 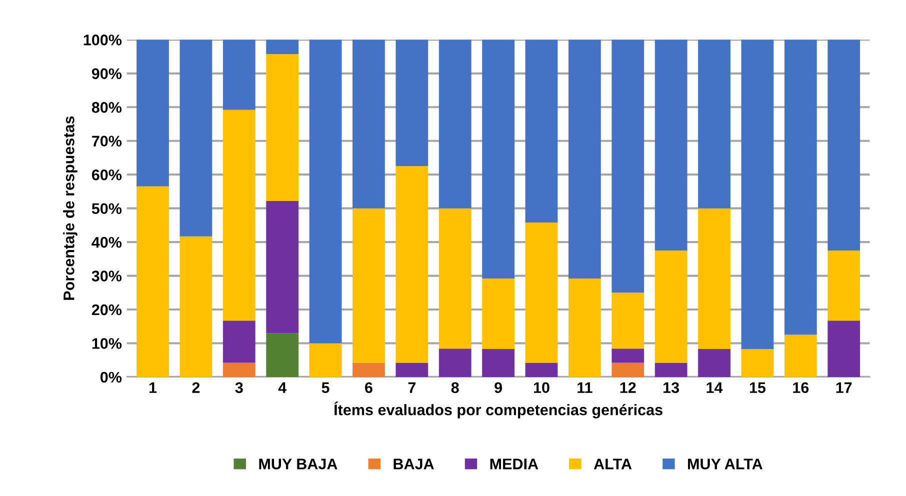 What do you see at coordinates (107, 276) in the screenshot?
I see `y-tick-label: 30%` at bounding box center [107, 276].